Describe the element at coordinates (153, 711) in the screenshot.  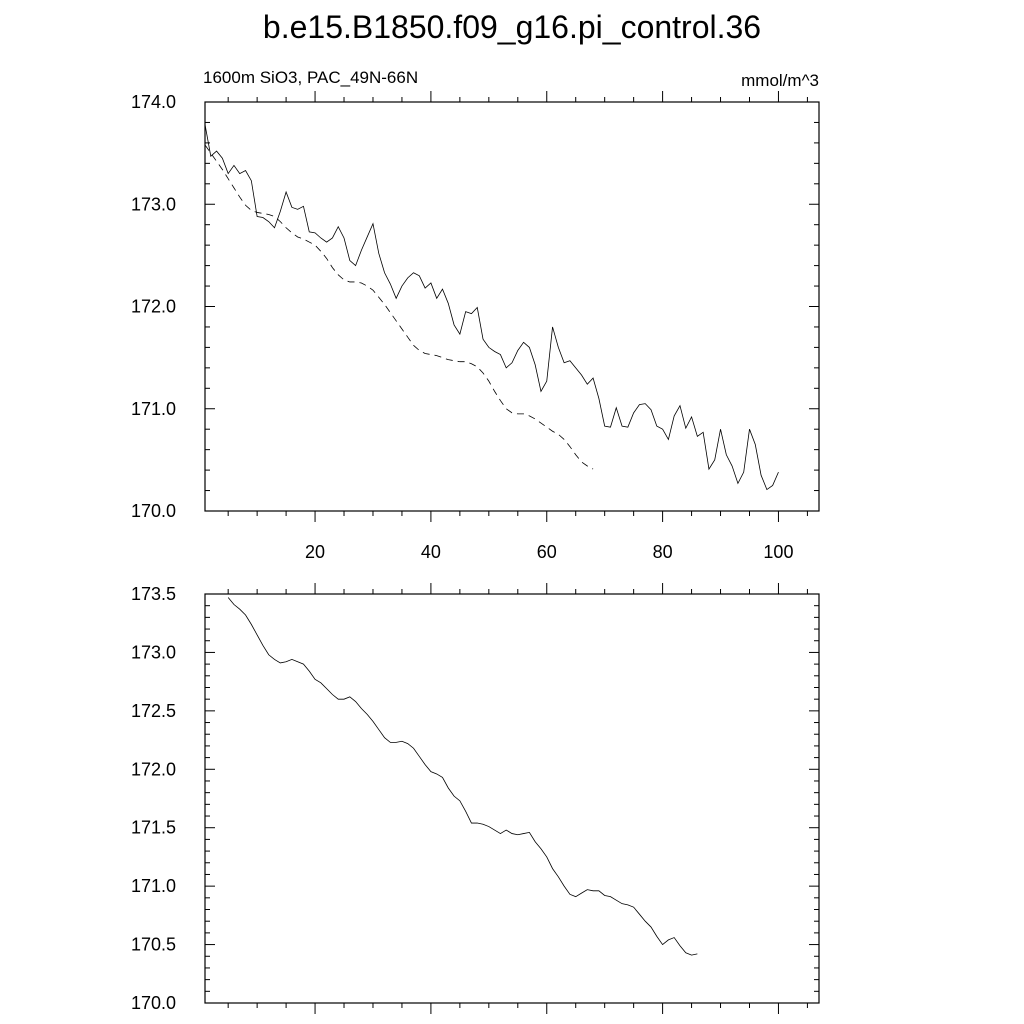
I see `bottom-y-tick-label: 172.5` at that location.